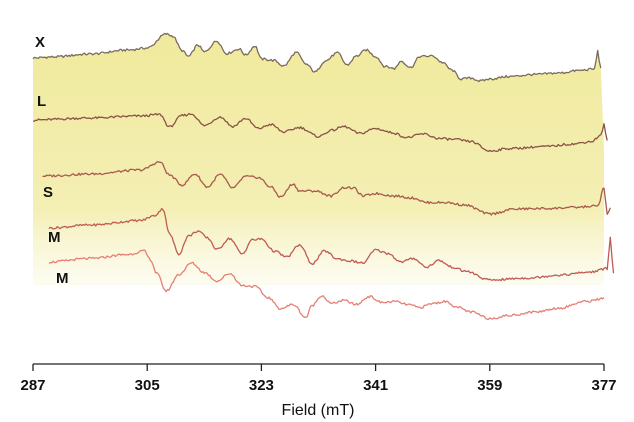  I want to click on series-label-4: M, so click(54, 237).